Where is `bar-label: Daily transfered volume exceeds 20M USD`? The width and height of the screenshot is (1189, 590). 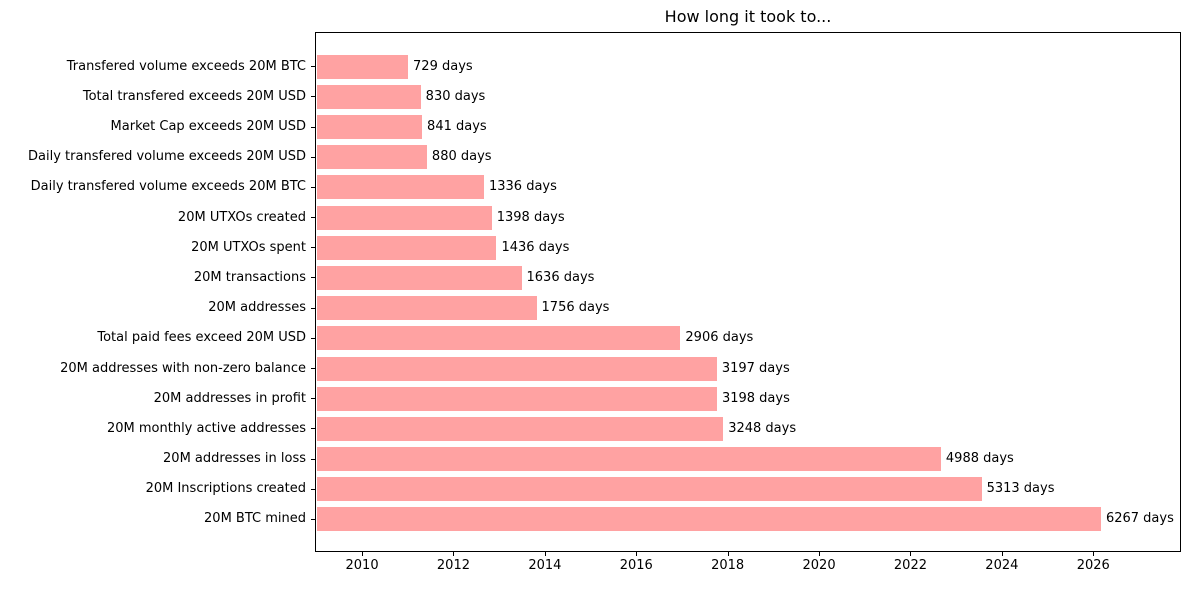
bar-label: Daily transfered volume exceeds 20M USD is located at coordinates (167, 157).